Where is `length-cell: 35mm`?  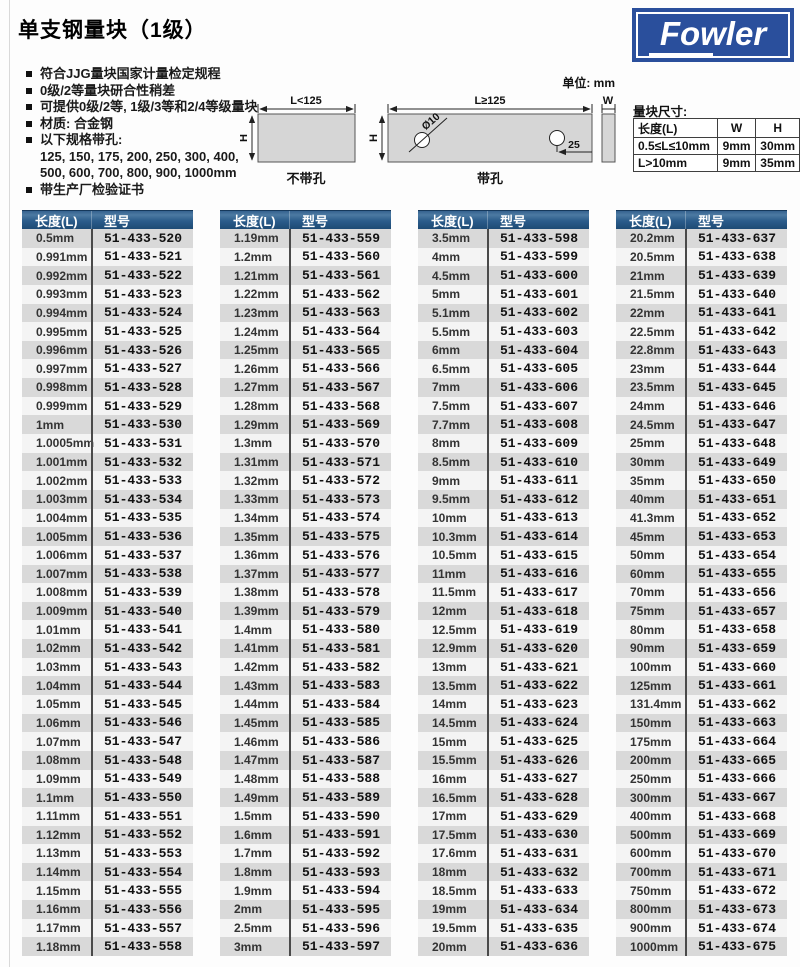
length-cell: 35mm is located at coordinates (647, 480).